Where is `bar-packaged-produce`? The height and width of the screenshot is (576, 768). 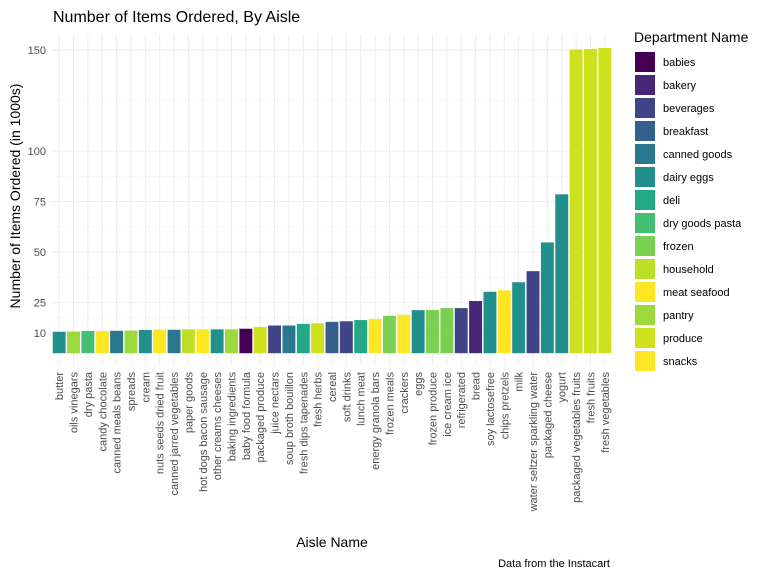
bar-packaged-produce is located at coordinates (260, 340).